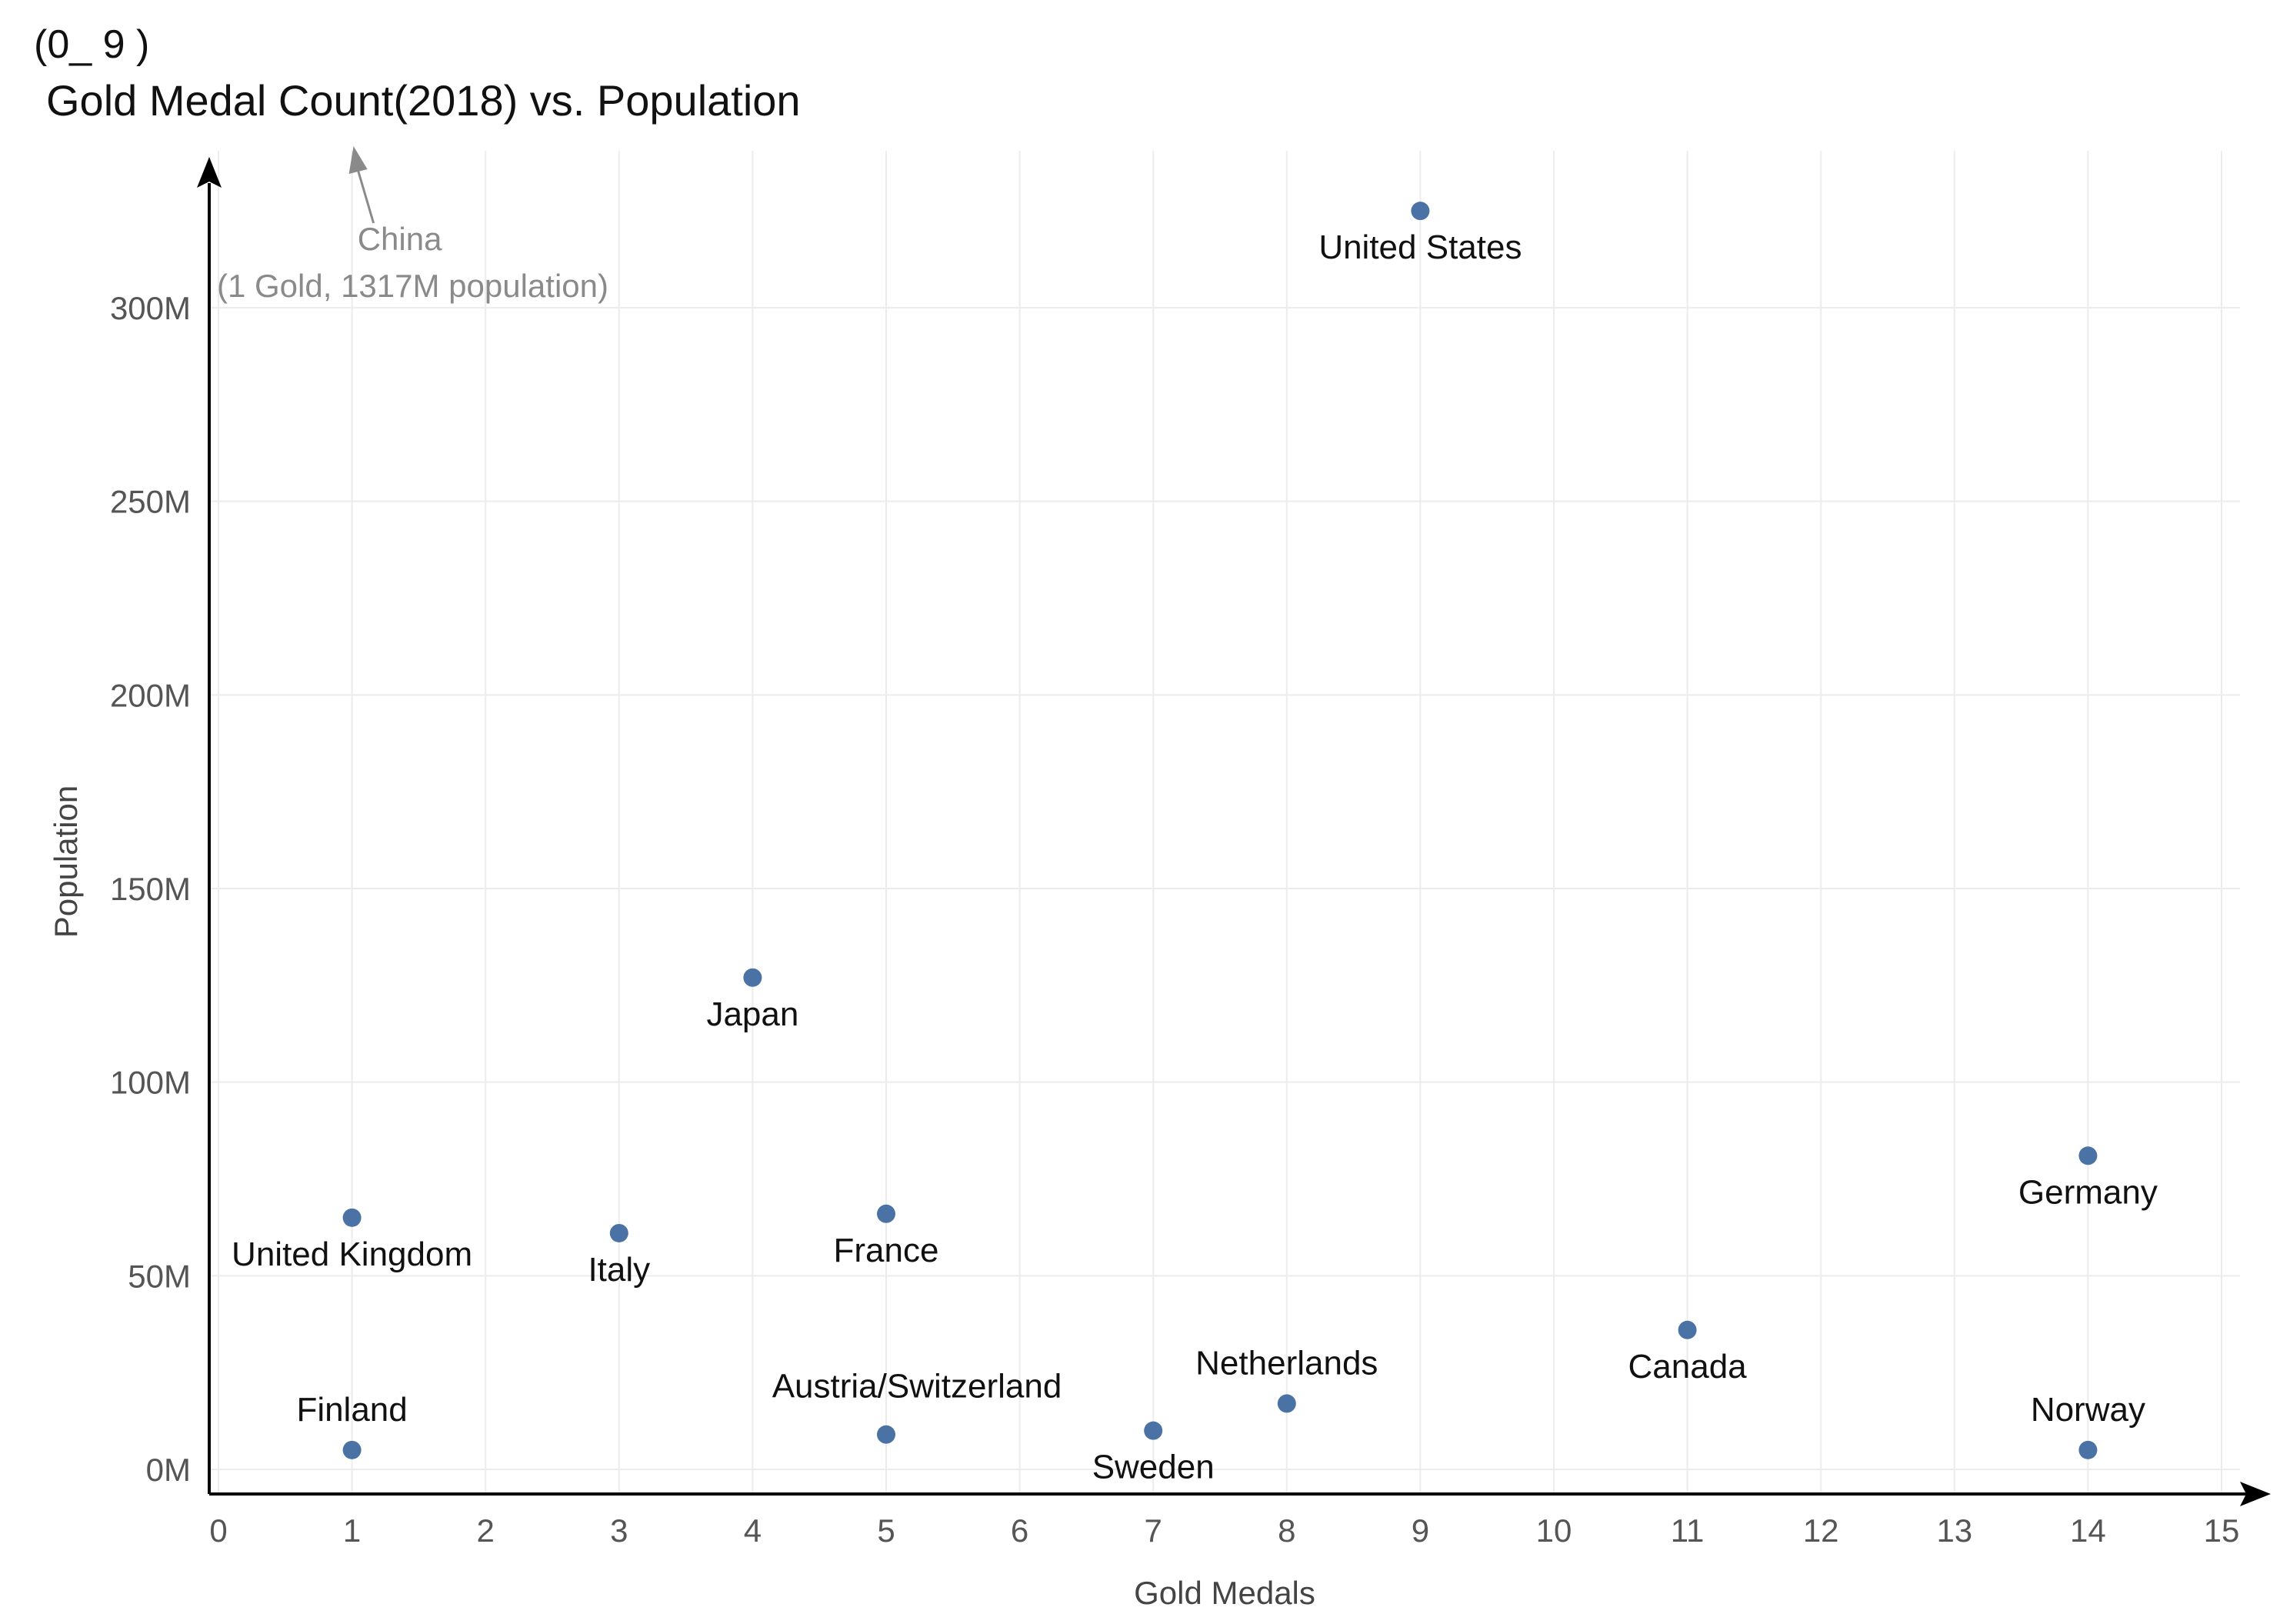 The height and width of the screenshot is (1624, 2280). What do you see at coordinates (486, 1530) in the screenshot?
I see `x-tick-label: 2` at bounding box center [486, 1530].